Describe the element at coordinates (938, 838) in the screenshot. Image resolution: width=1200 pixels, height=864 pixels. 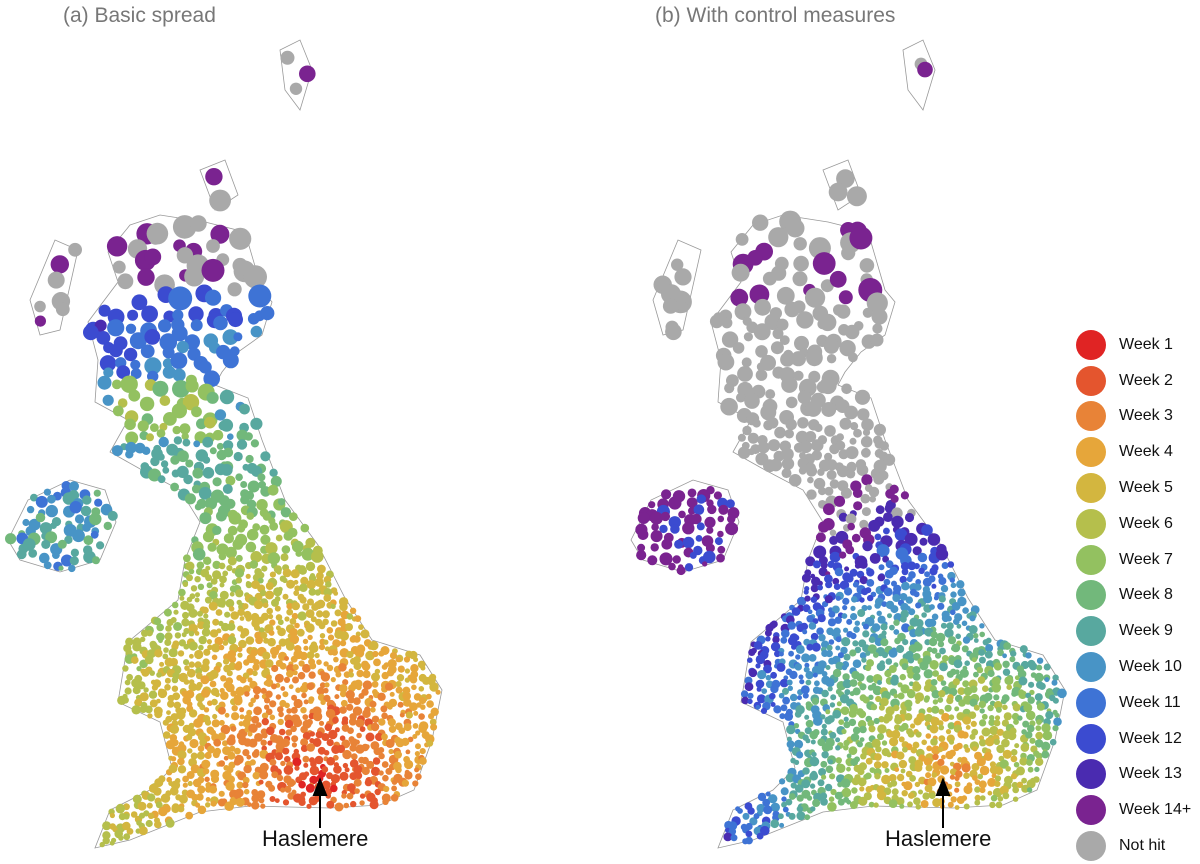
I see `haslemere-label-b: Haslemere` at that location.